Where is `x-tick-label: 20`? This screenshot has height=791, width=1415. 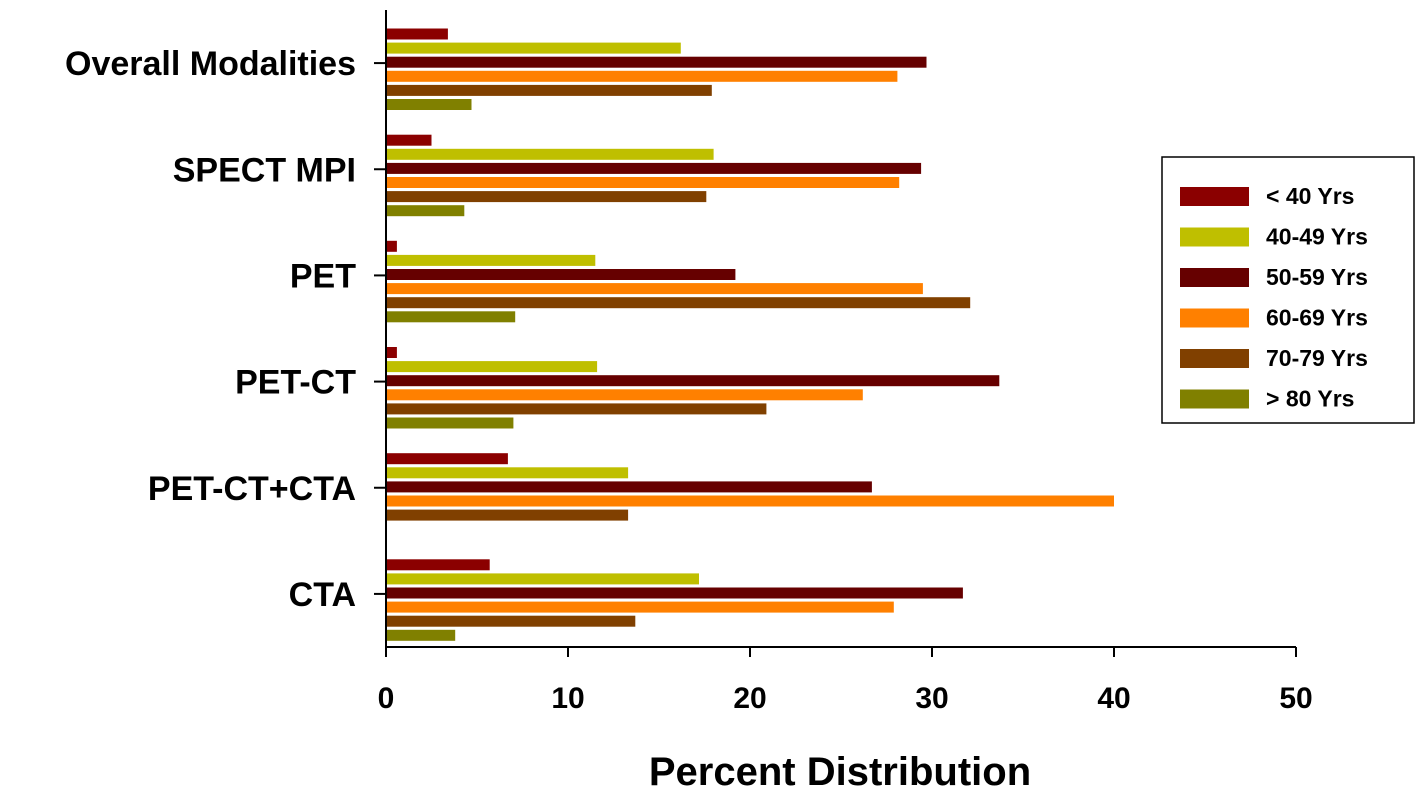 x-tick-label: 20 is located at coordinates (749, 698).